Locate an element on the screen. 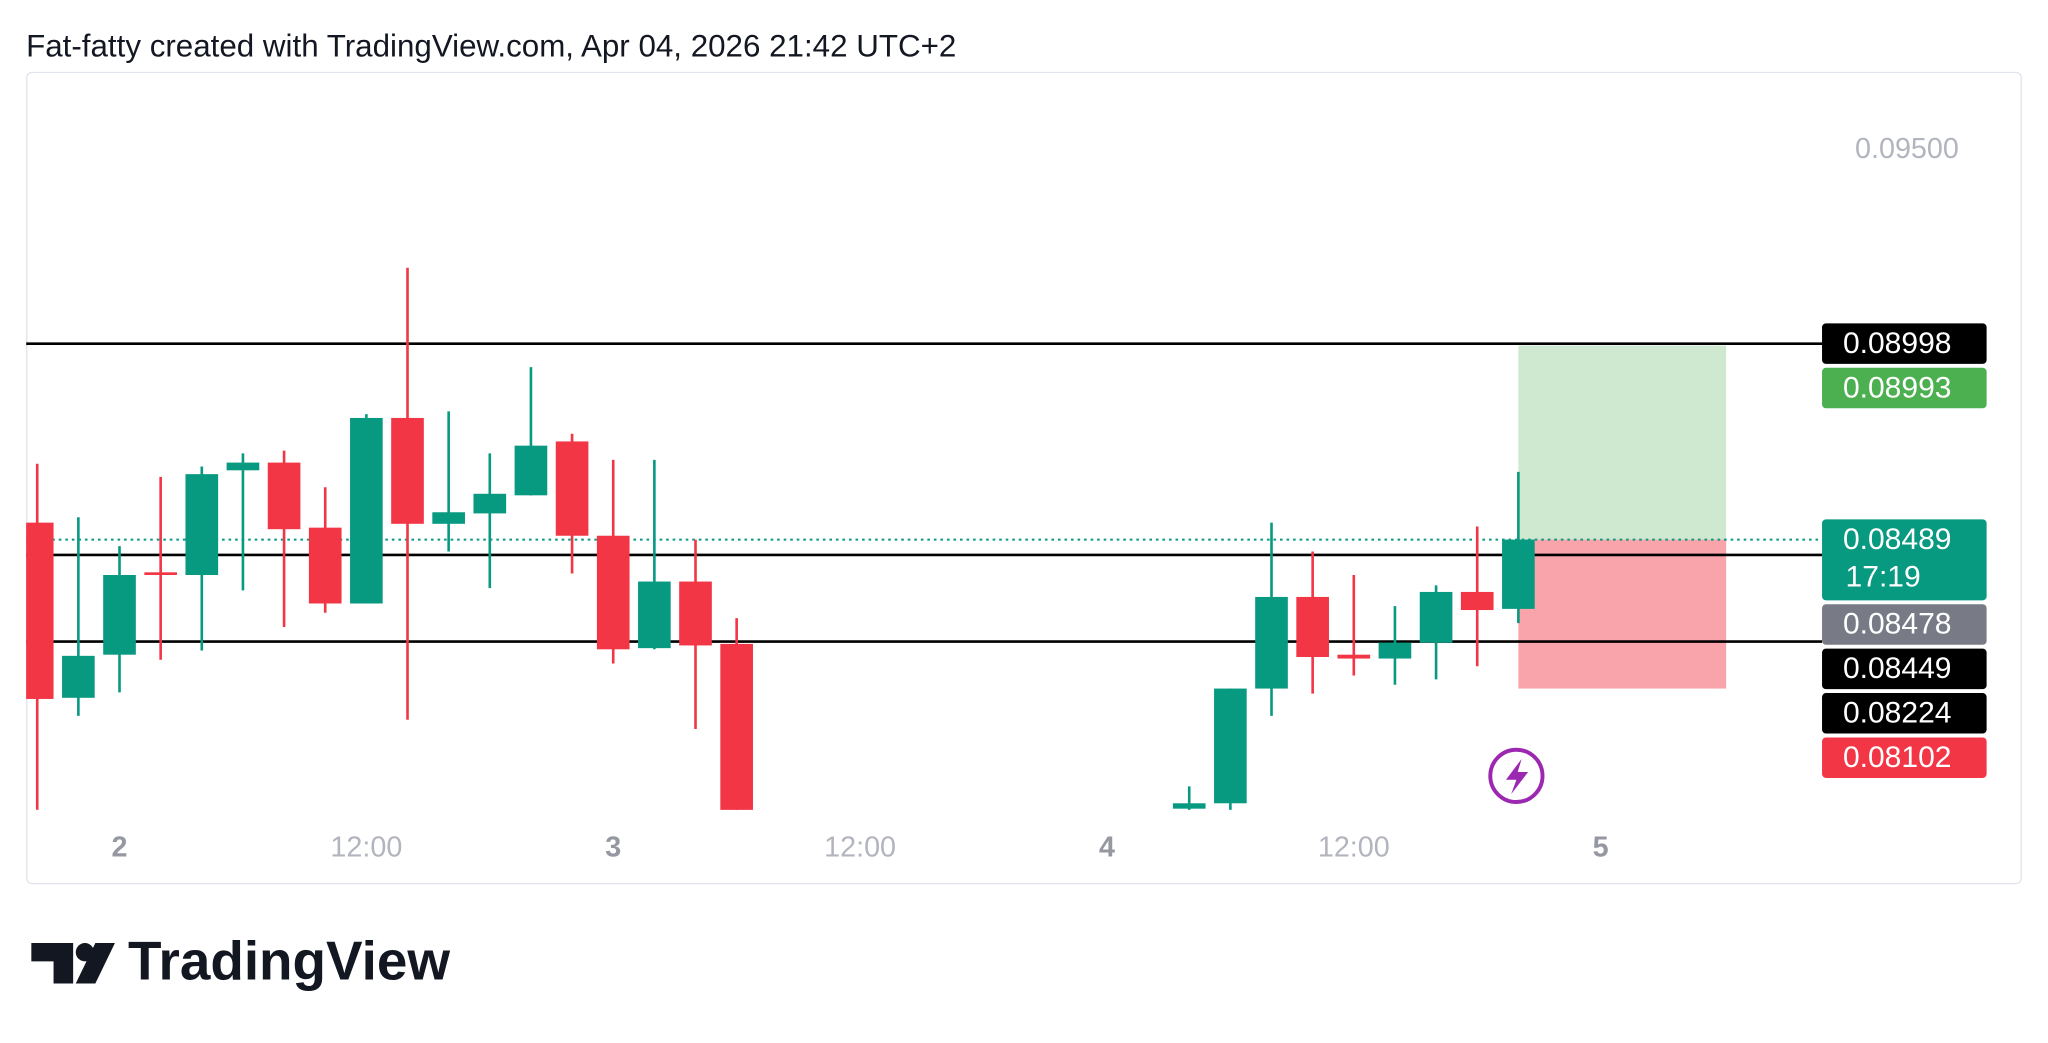 The height and width of the screenshot is (1043, 2048). x-tick-label: 3 is located at coordinates (613, 848).